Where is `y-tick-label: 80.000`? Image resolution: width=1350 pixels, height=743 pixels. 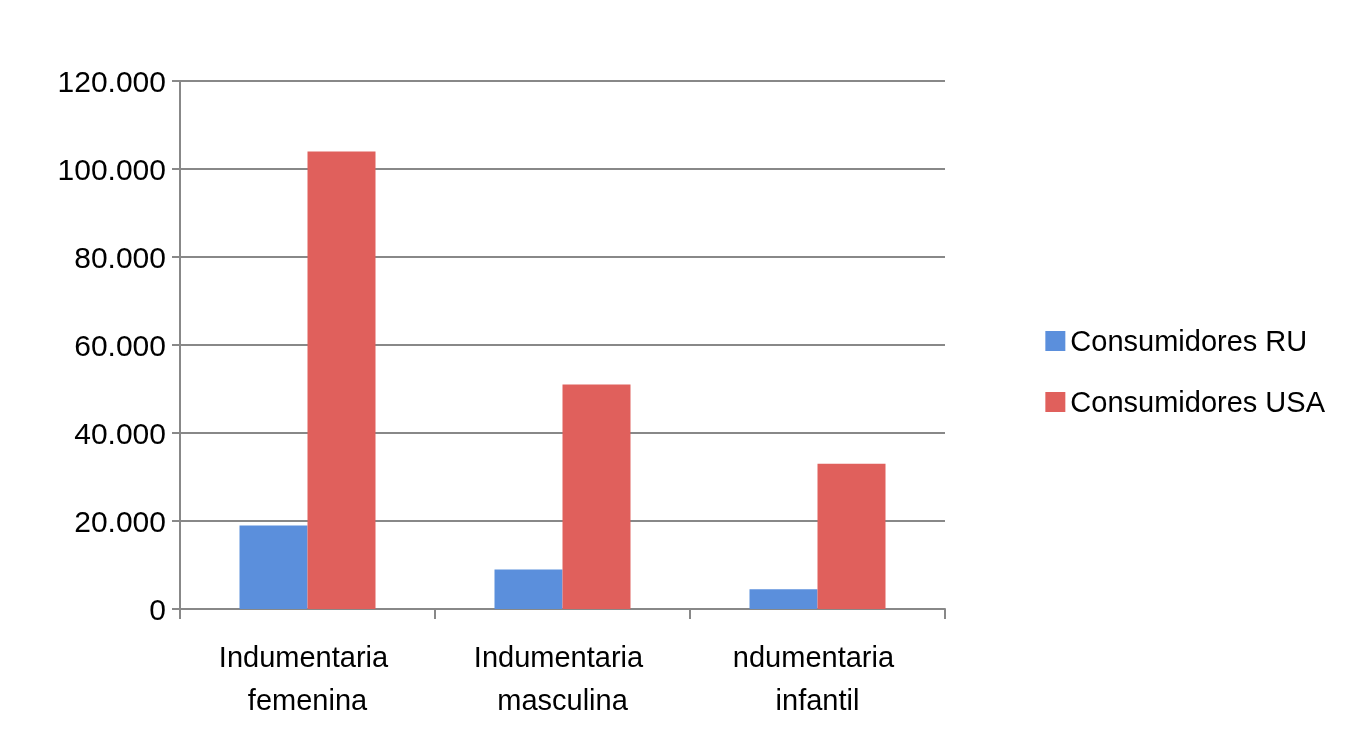 y-tick-label: 80.000 is located at coordinates (120, 257).